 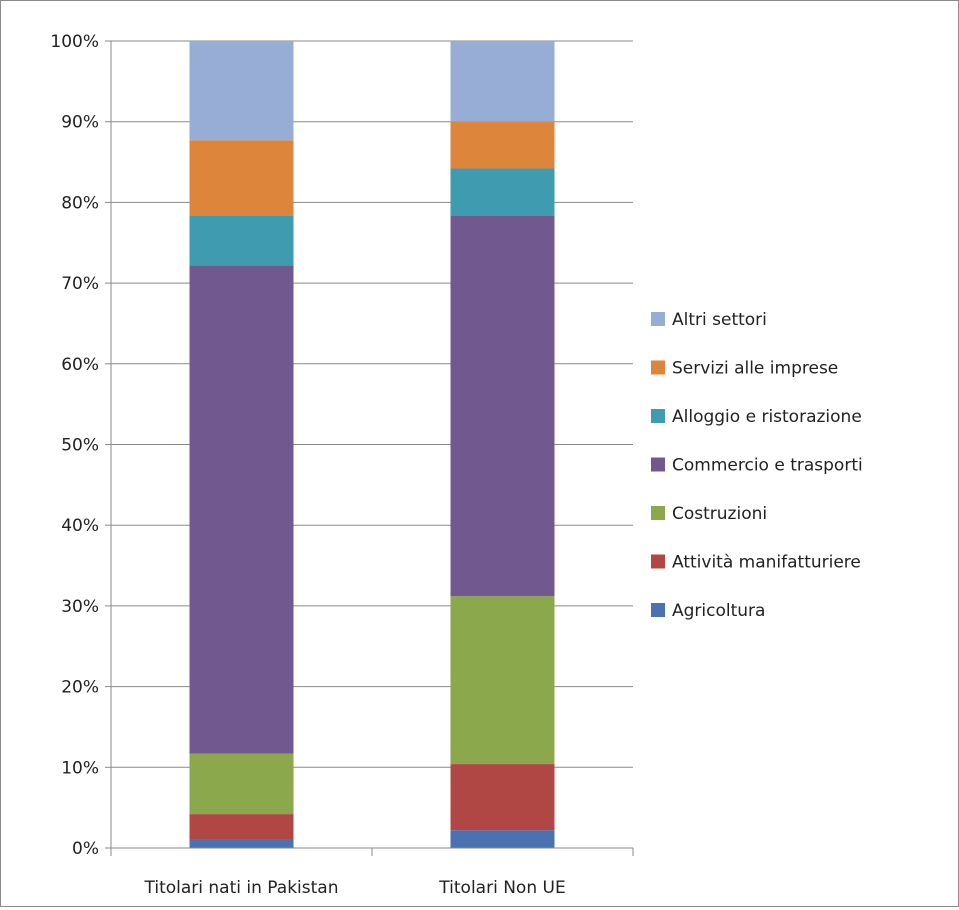 What do you see at coordinates (80, 284) in the screenshot?
I see `y-tick-label: 70%` at bounding box center [80, 284].